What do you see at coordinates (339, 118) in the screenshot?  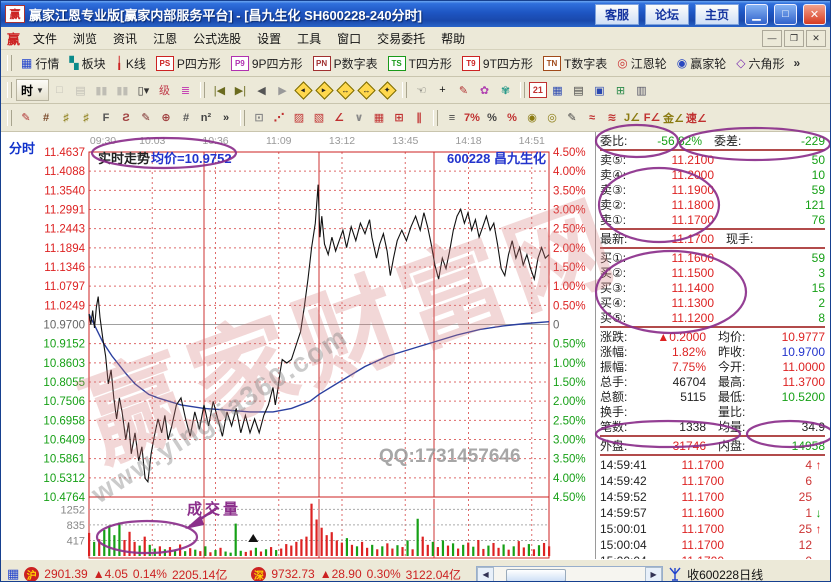 I see `toolbar-button-angle-lines: ∠` at bounding box center [339, 118].